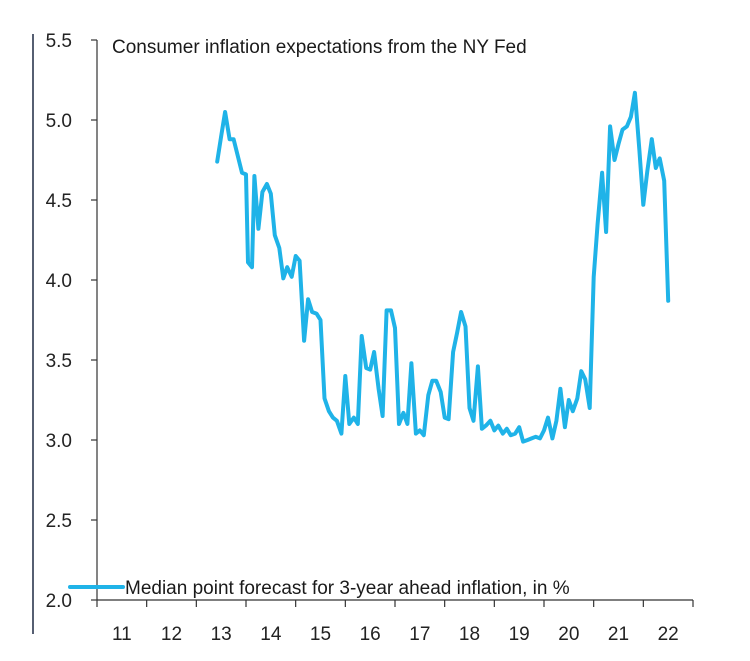  I want to click on x-tick-label: 13, so click(221, 634).